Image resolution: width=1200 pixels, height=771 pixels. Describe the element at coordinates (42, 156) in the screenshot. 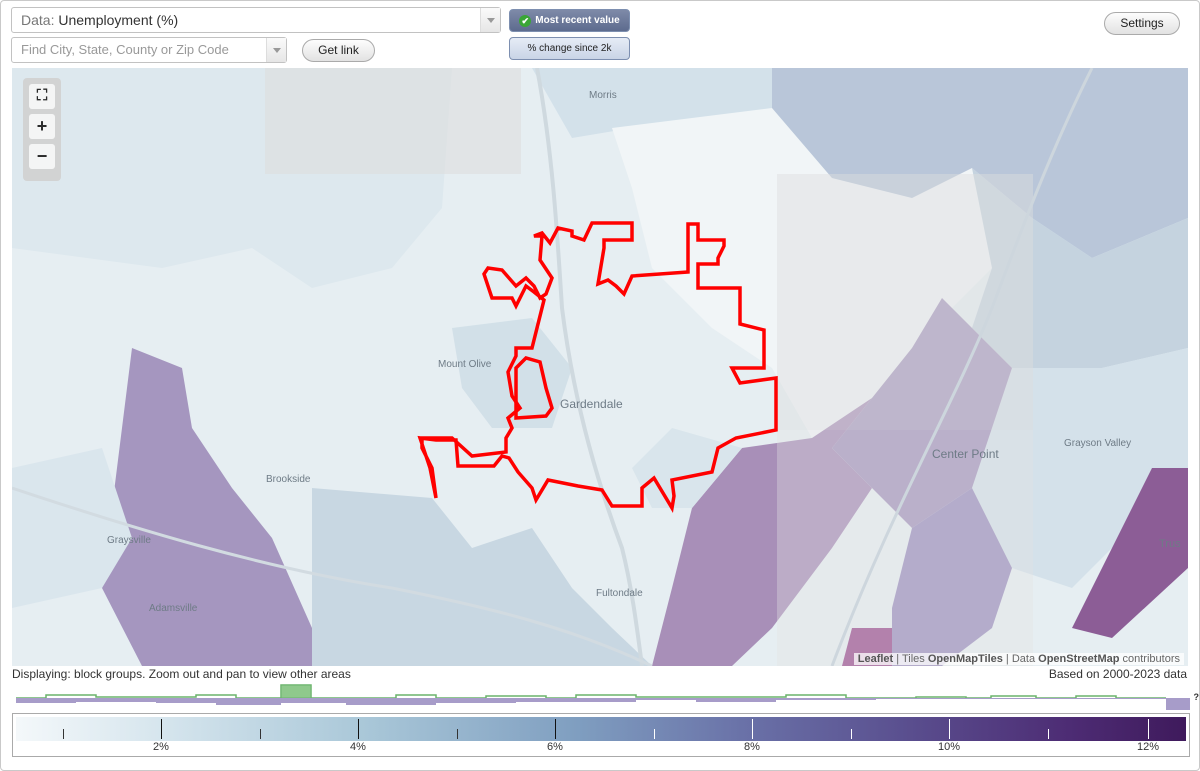

I see `zoom-out-button: −` at that location.